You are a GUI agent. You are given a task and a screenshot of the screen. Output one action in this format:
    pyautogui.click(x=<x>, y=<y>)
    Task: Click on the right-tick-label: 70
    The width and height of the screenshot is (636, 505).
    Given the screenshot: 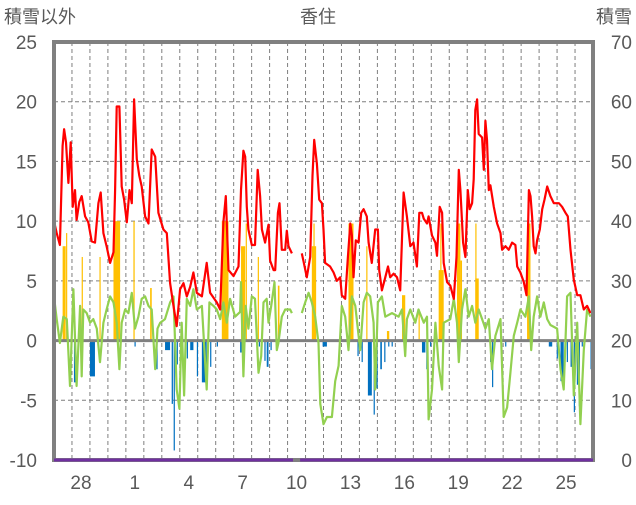 What is the action you would take?
    pyautogui.click(x=621, y=43)
    